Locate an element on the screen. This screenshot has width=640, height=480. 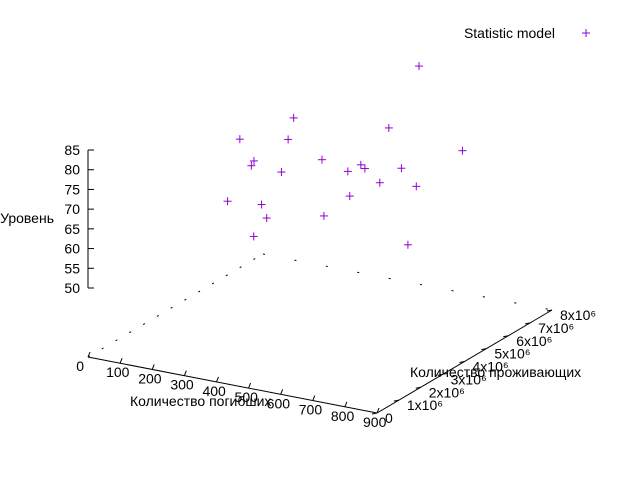
x-tick-label: 0 is located at coordinates (80, 366).